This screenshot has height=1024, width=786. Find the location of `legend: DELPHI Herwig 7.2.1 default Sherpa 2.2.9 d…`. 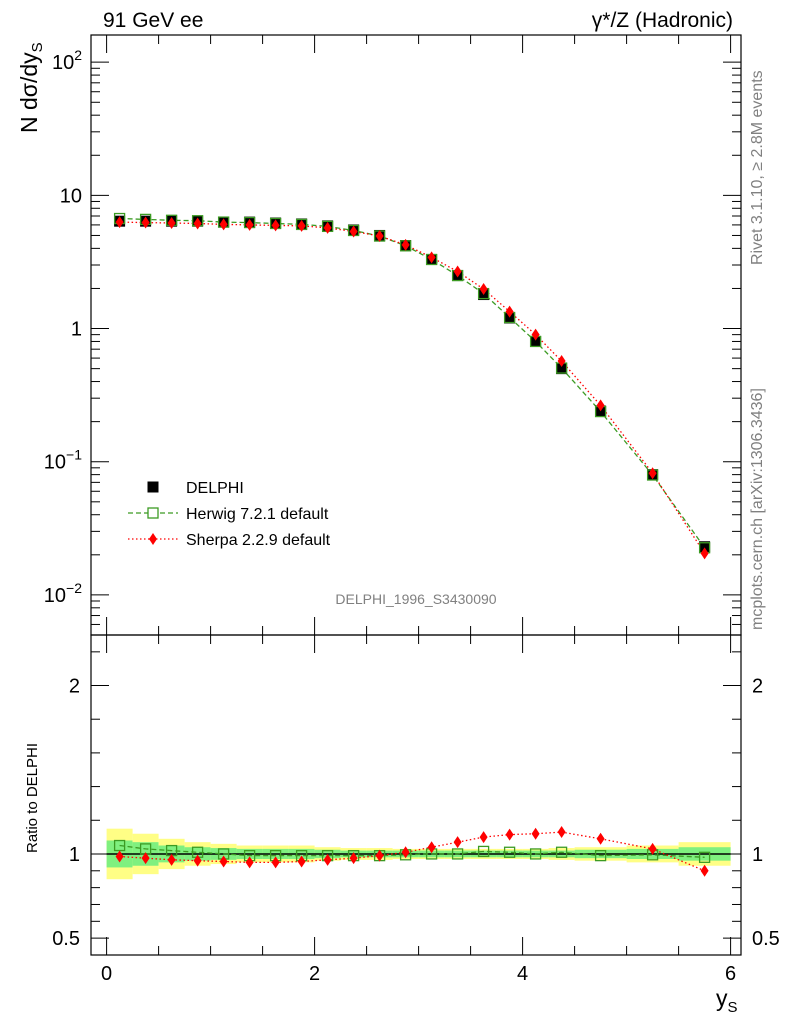

legend: DELPHI Herwig 7.2.1 default Sherpa 2.2.9 d… is located at coordinates (229, 514).